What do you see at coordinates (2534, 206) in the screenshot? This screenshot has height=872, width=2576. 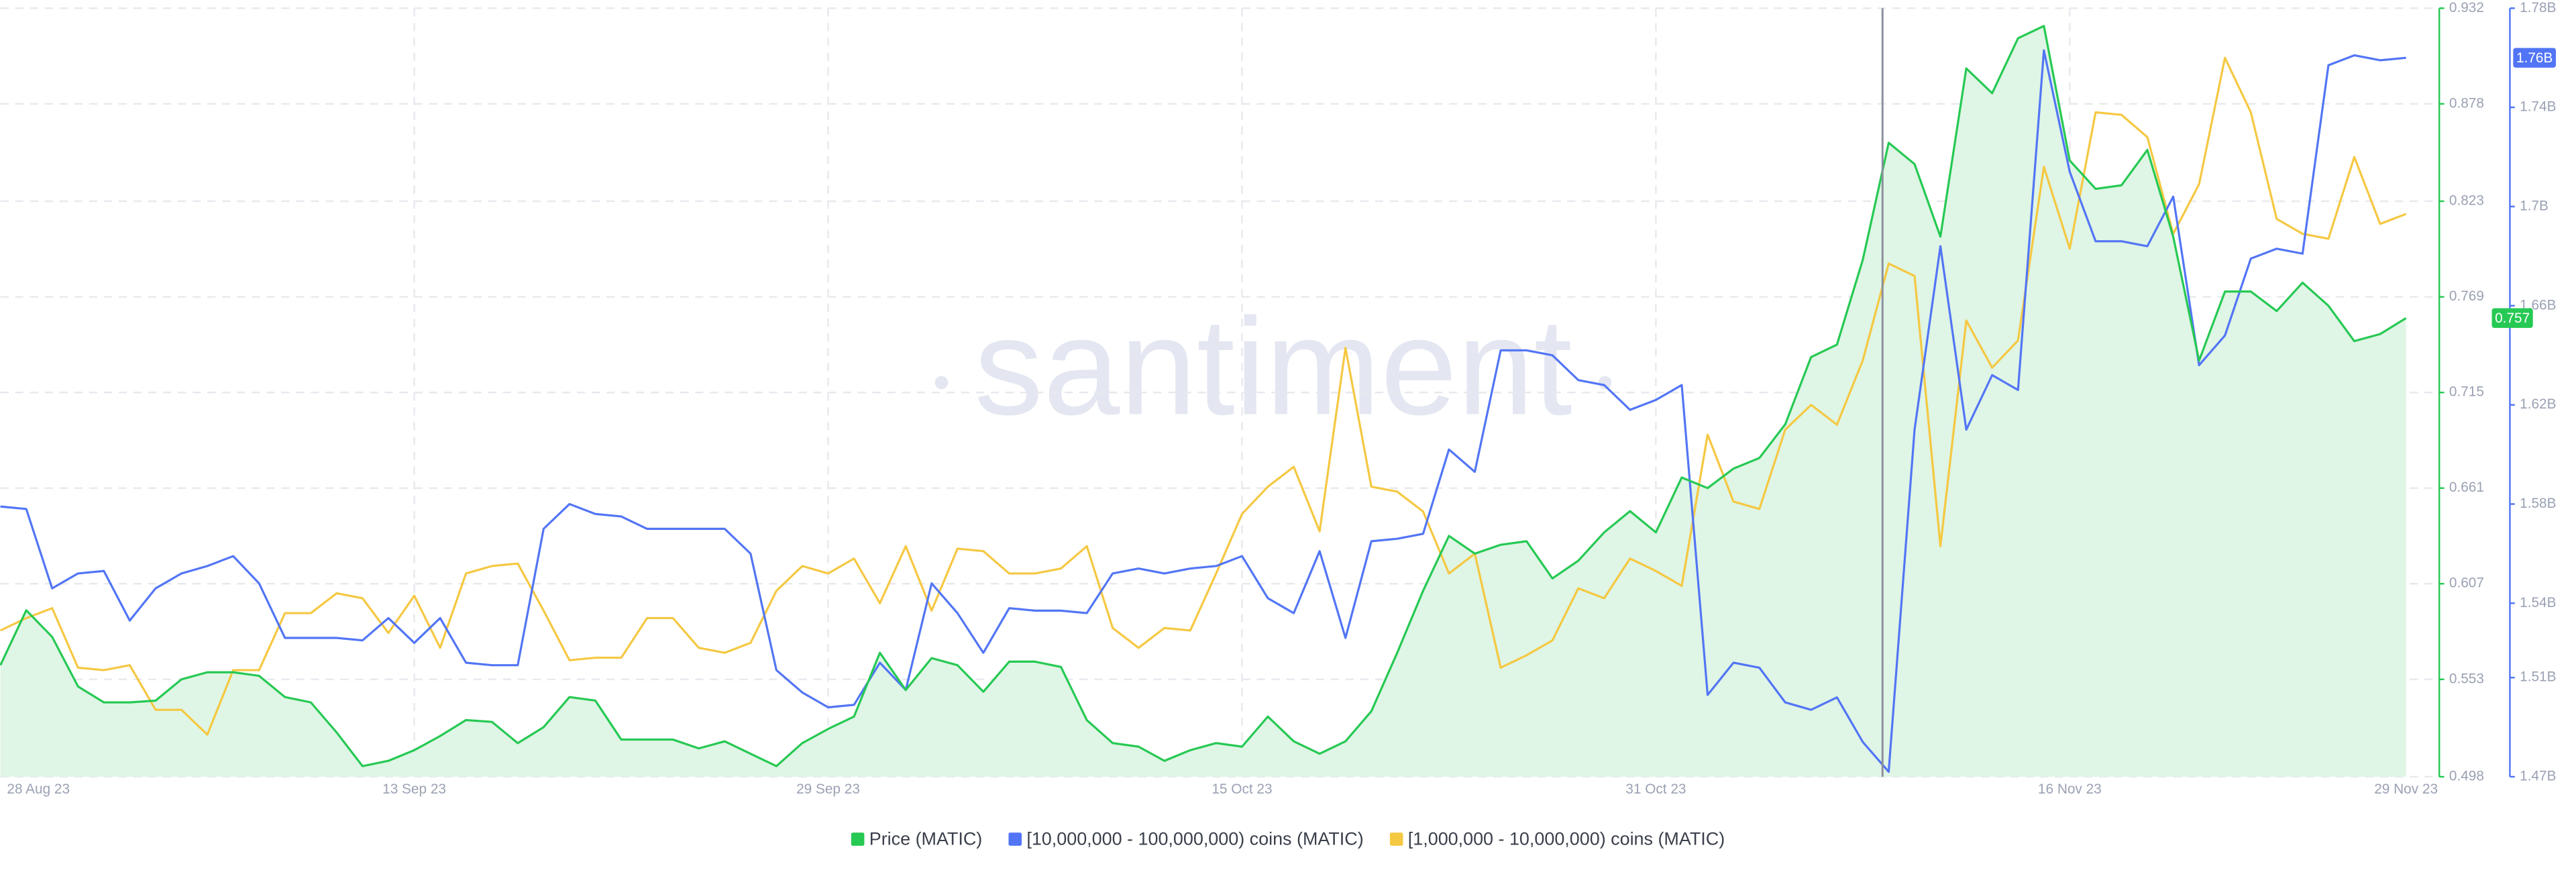 I see `y2-tick-label: 1.7B` at bounding box center [2534, 206].